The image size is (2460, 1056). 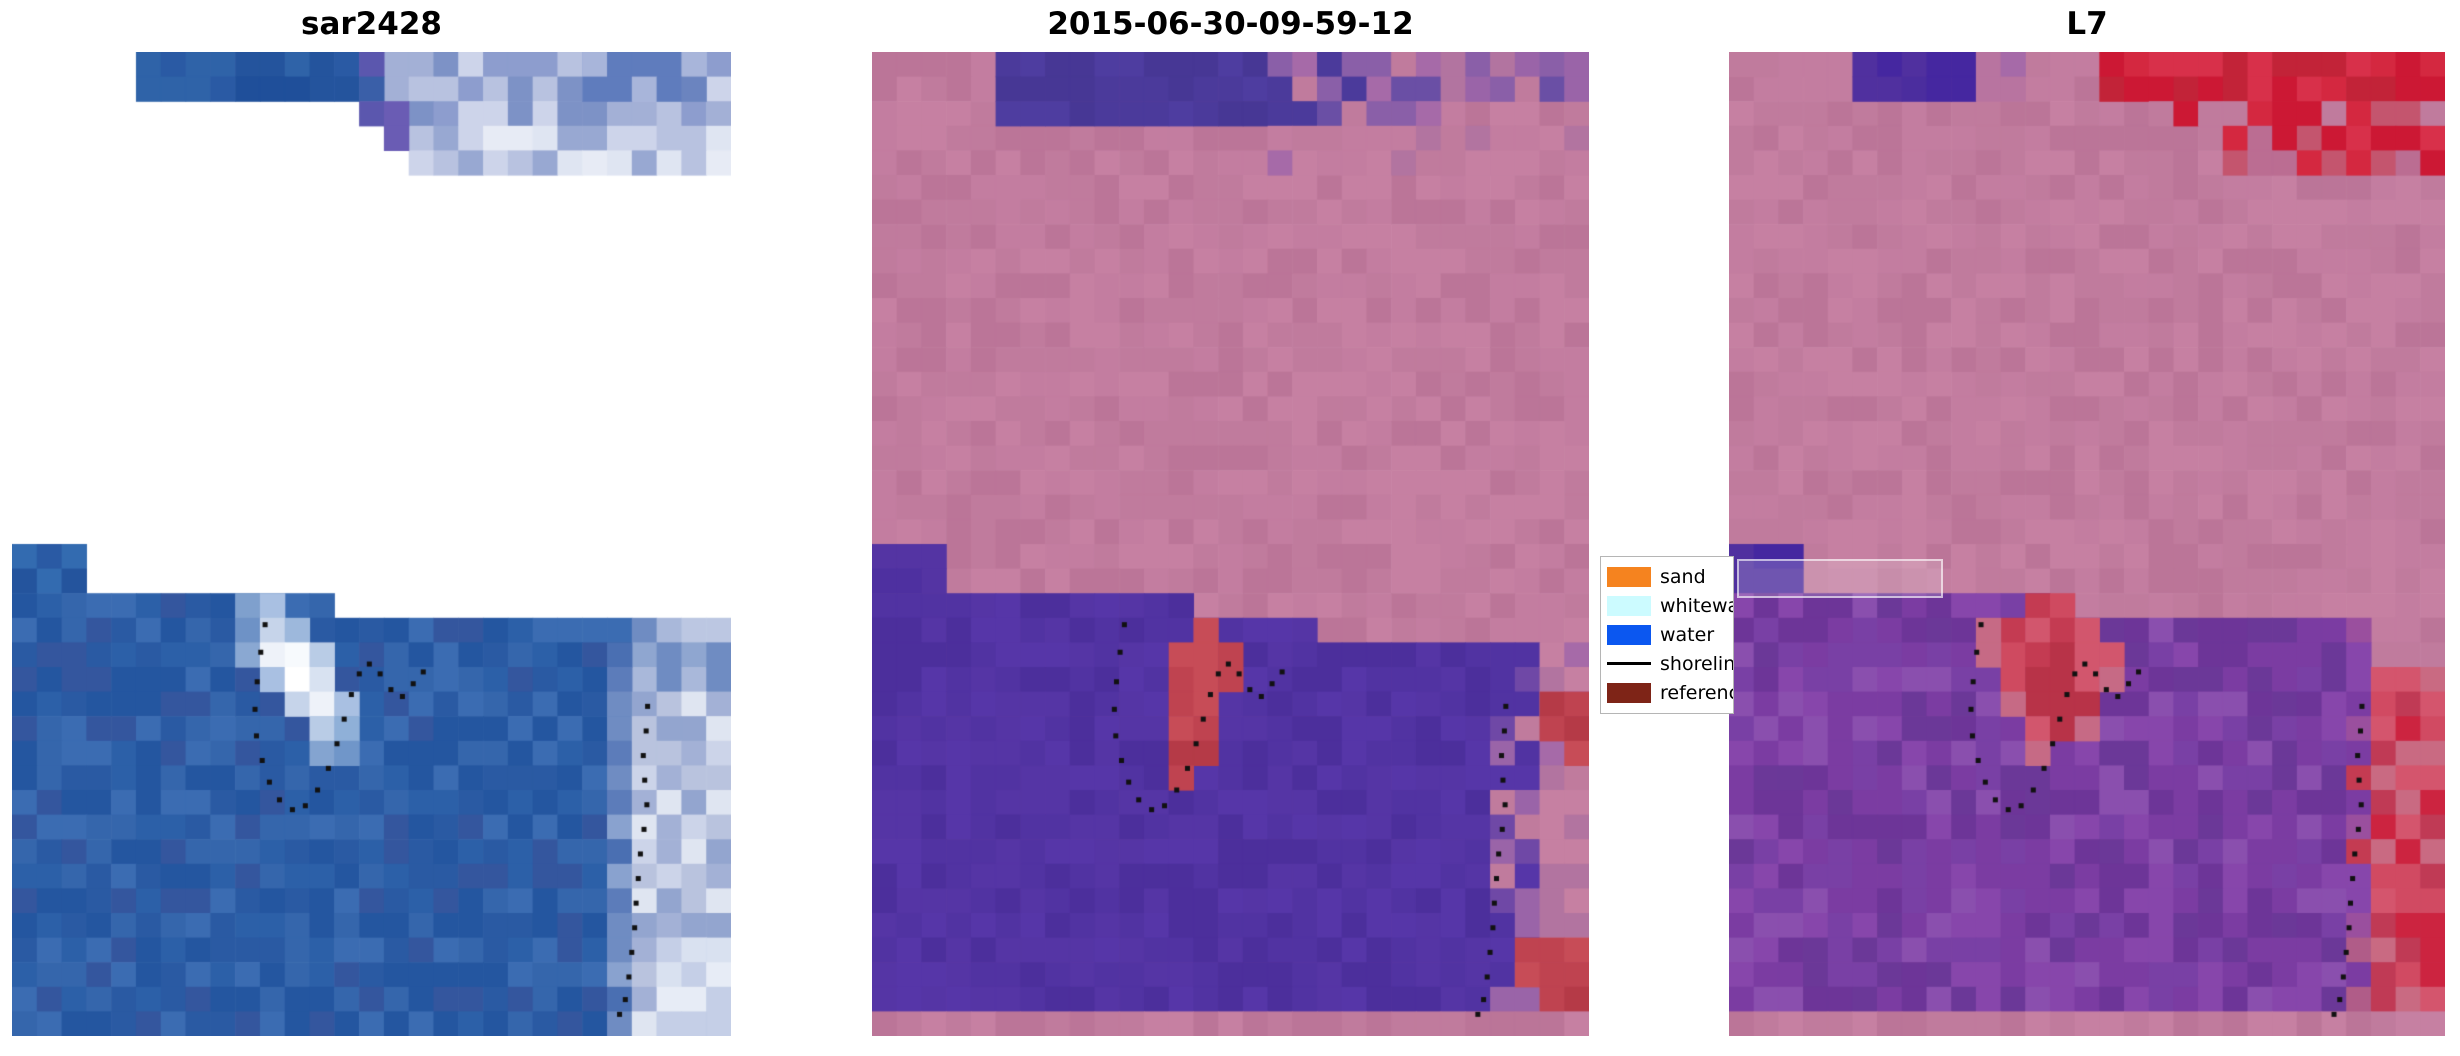 I want to click on legend-frame-extension, so click(x=1840, y=578).